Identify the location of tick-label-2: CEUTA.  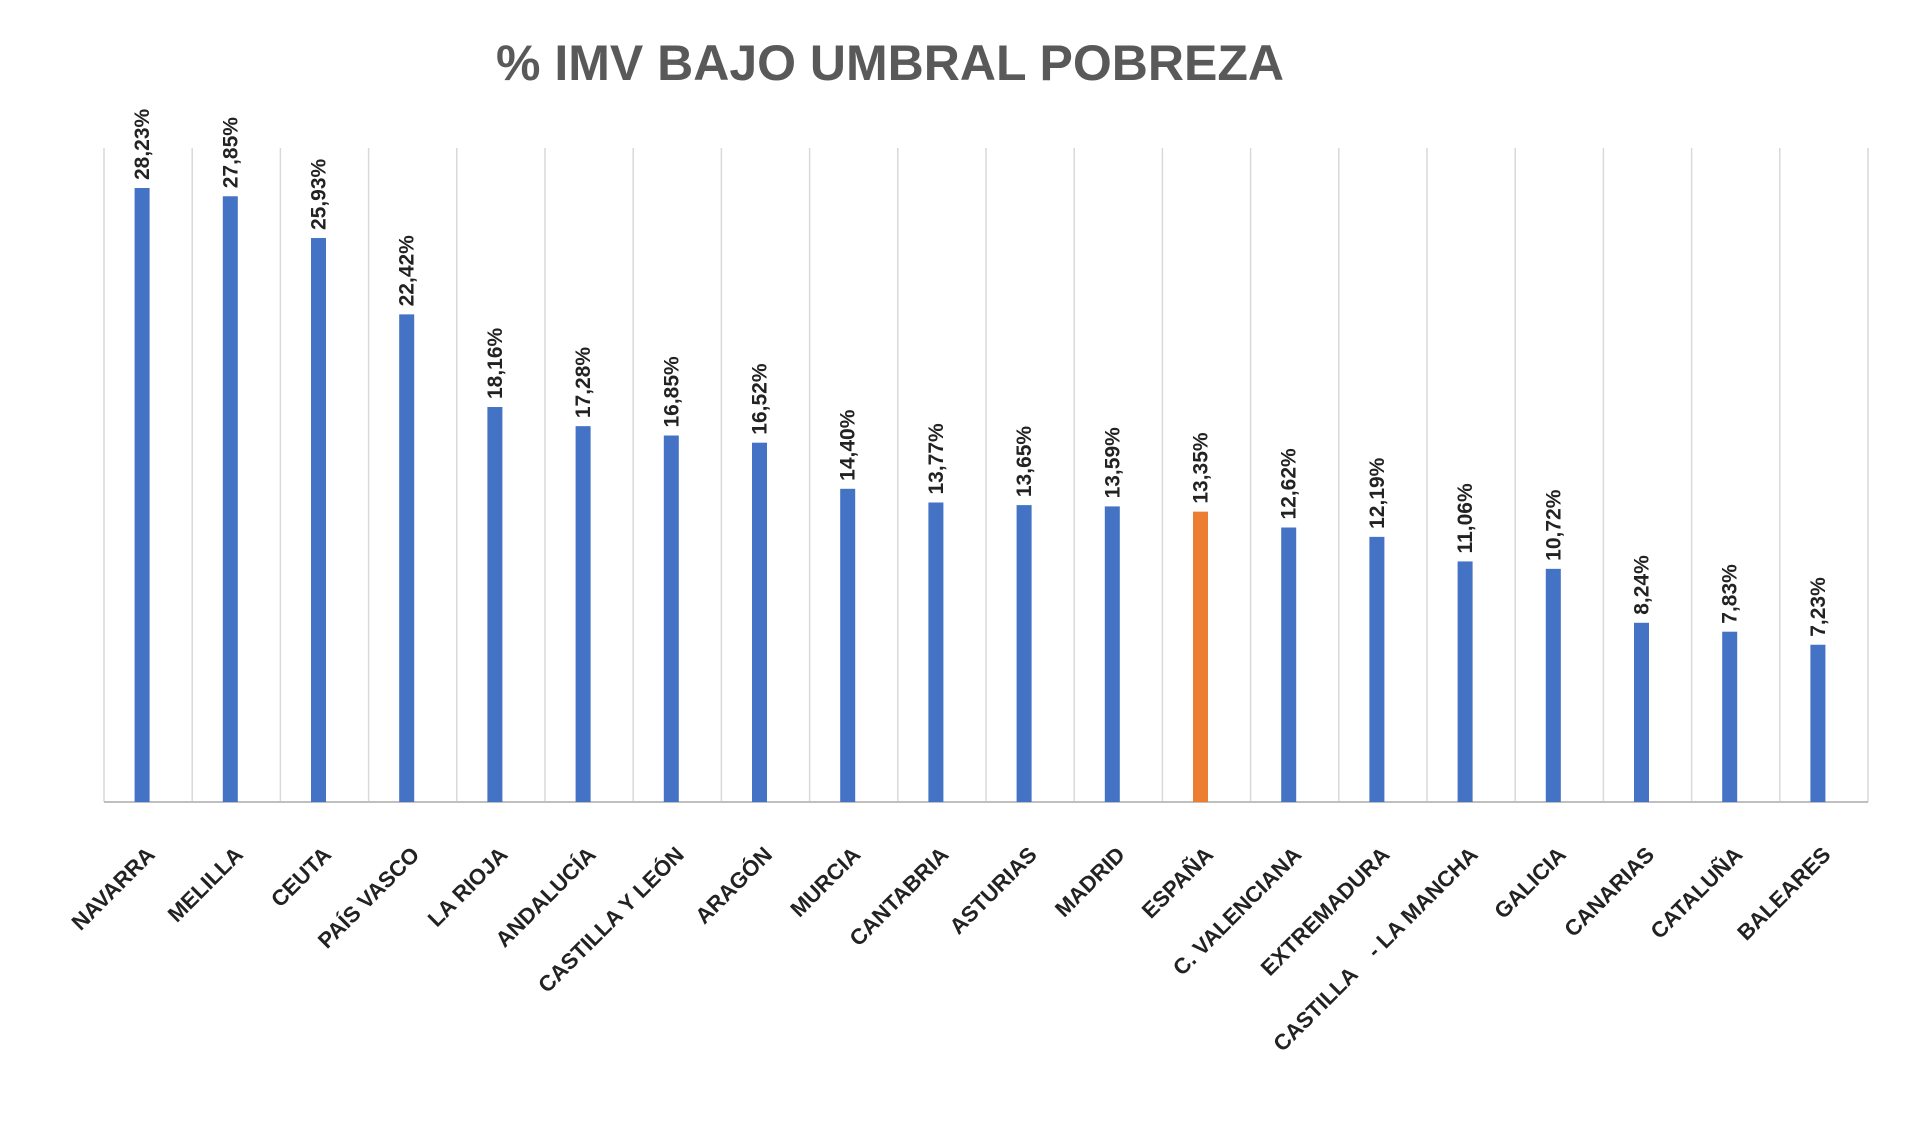
(301, 877).